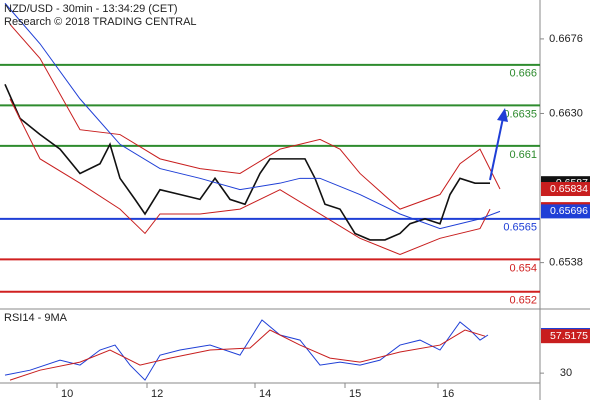 This screenshot has height=400, width=590. What do you see at coordinates (157, 394) in the screenshot?
I see `x-tick-label: 12` at bounding box center [157, 394].